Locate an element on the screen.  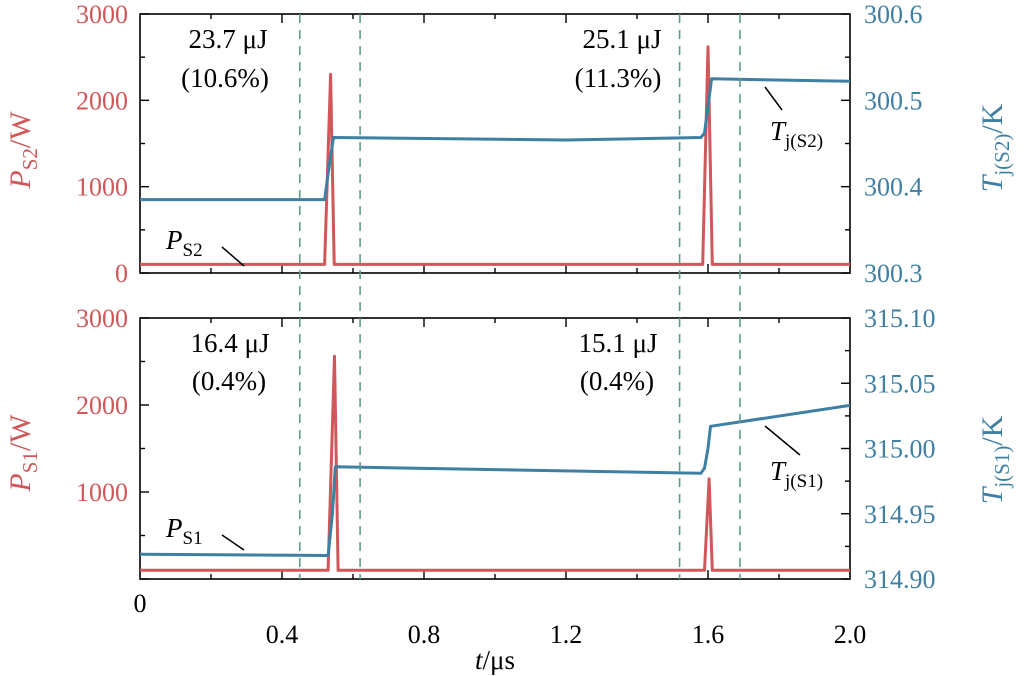
right-axis-title: Tj(S2)/K is located at coordinates (995, 147).